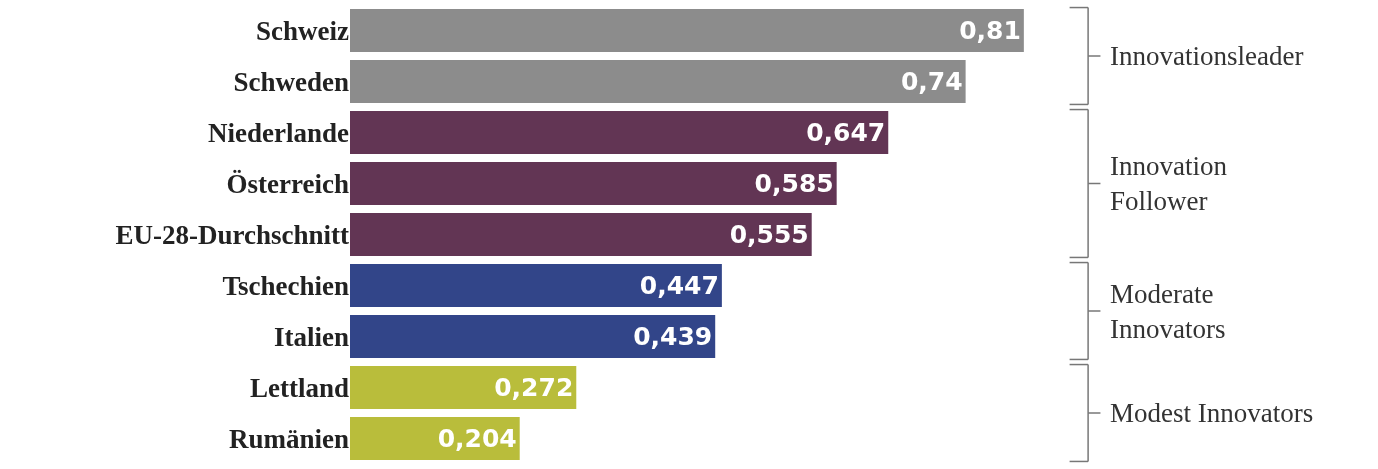 This screenshot has height=469, width=1378. Describe the element at coordinates (1169, 184) in the screenshot. I see `text: Innovation Follower` at that location.